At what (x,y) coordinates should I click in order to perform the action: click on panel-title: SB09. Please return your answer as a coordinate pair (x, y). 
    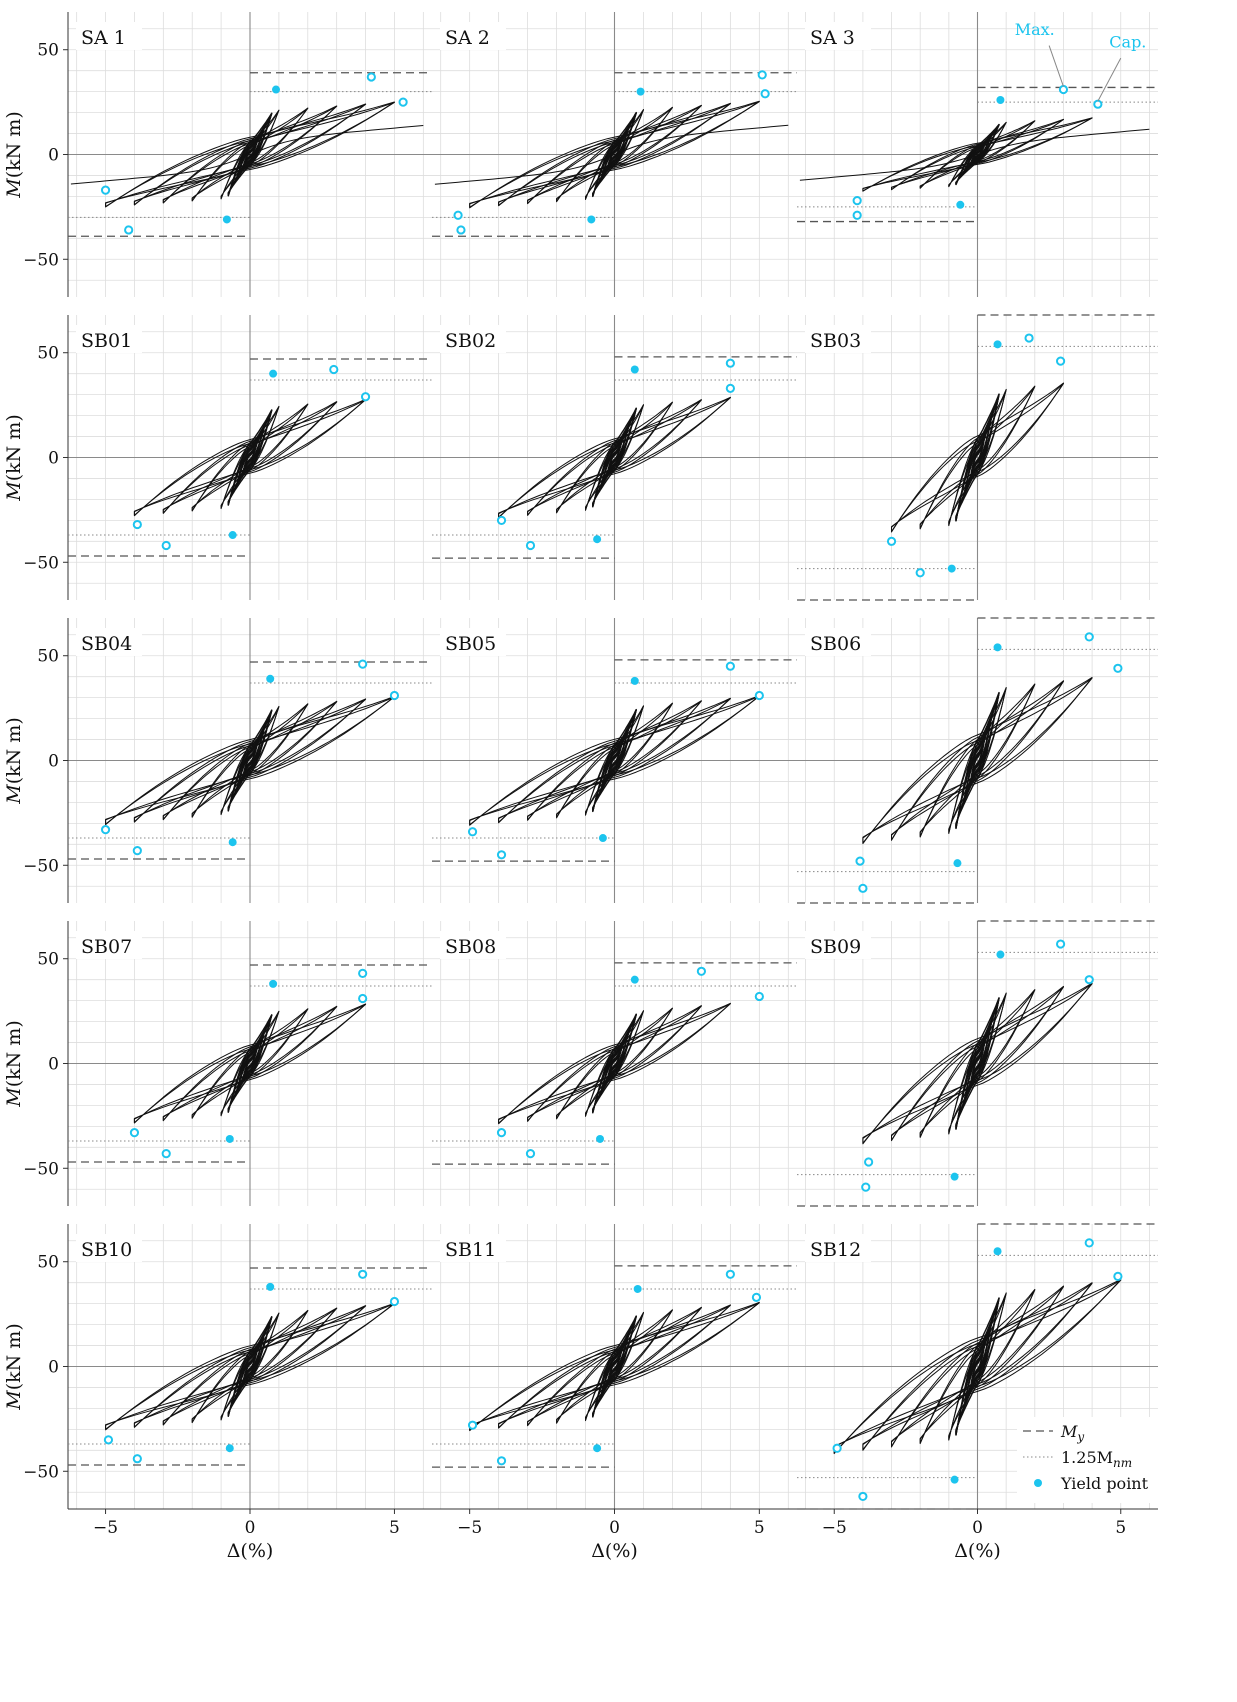
    Looking at the image, I should click on (835, 947).